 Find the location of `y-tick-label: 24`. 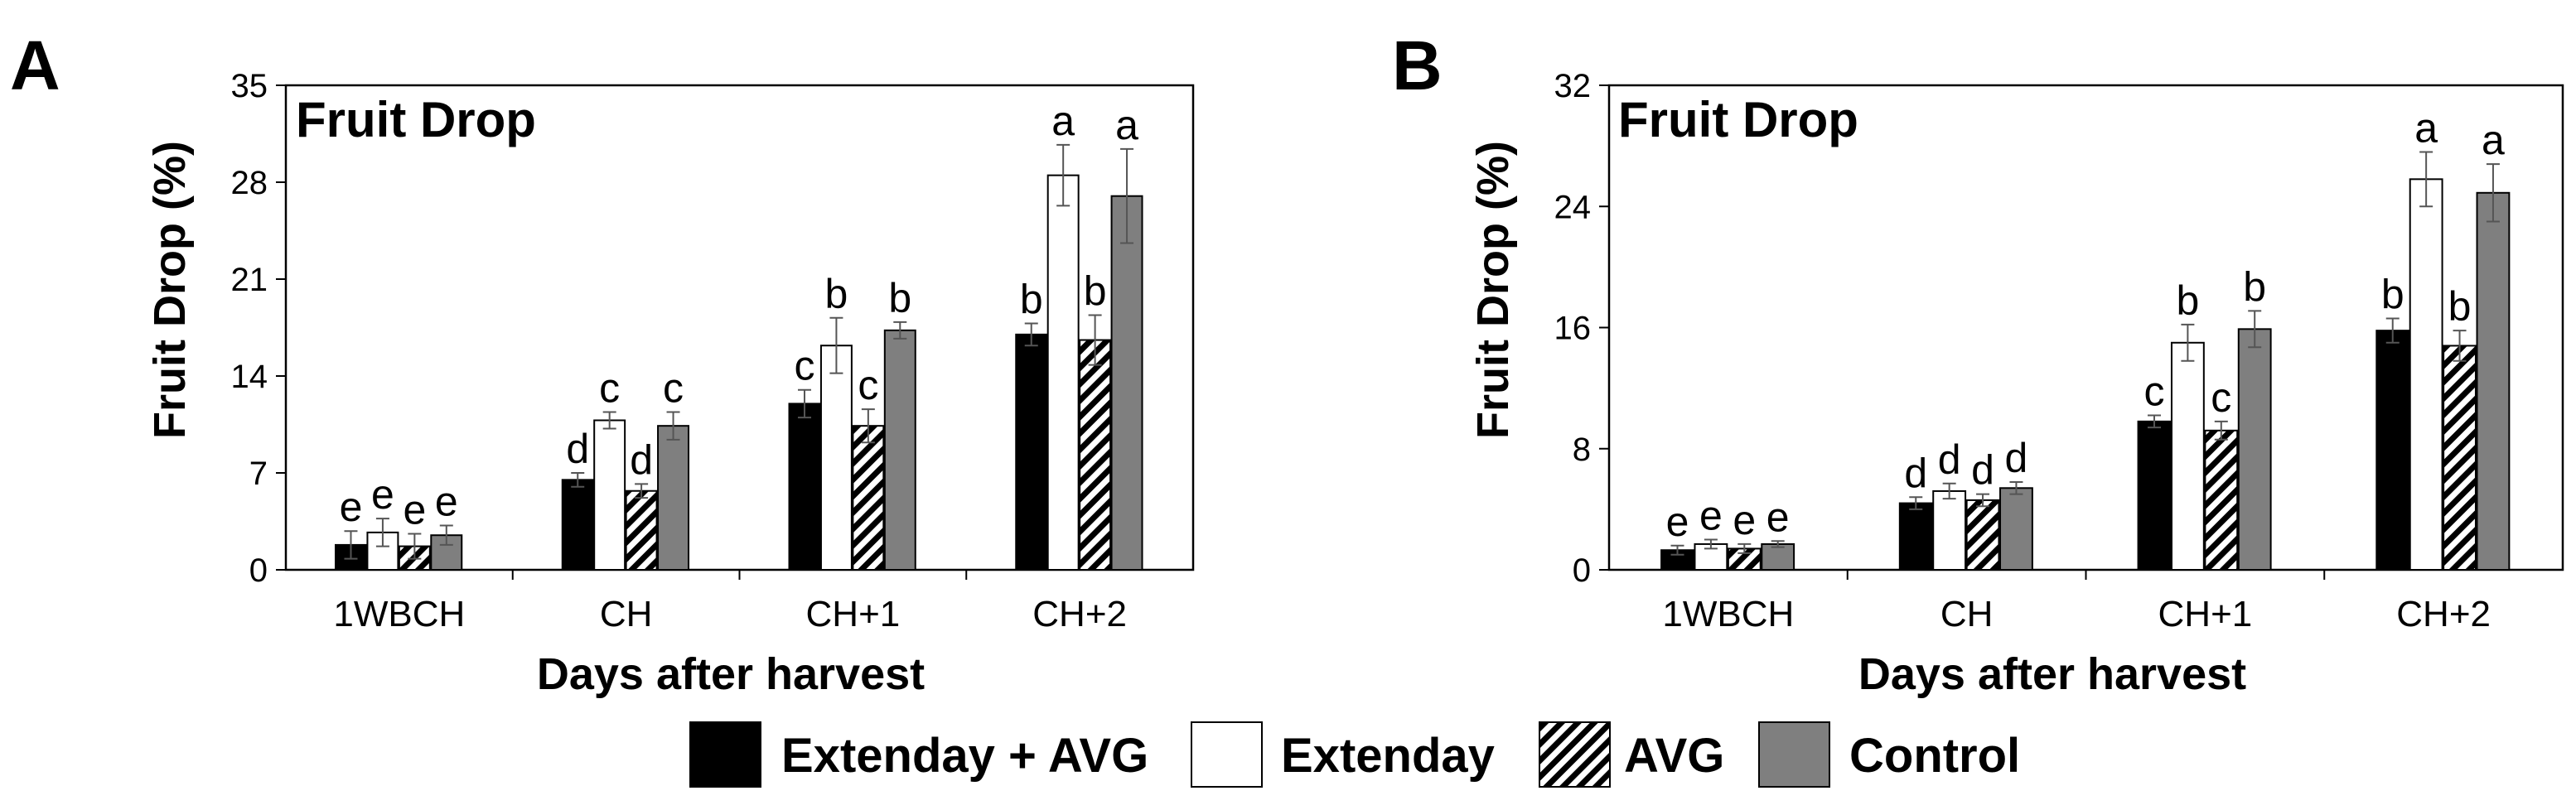

y-tick-label: 24 is located at coordinates (1573, 207).